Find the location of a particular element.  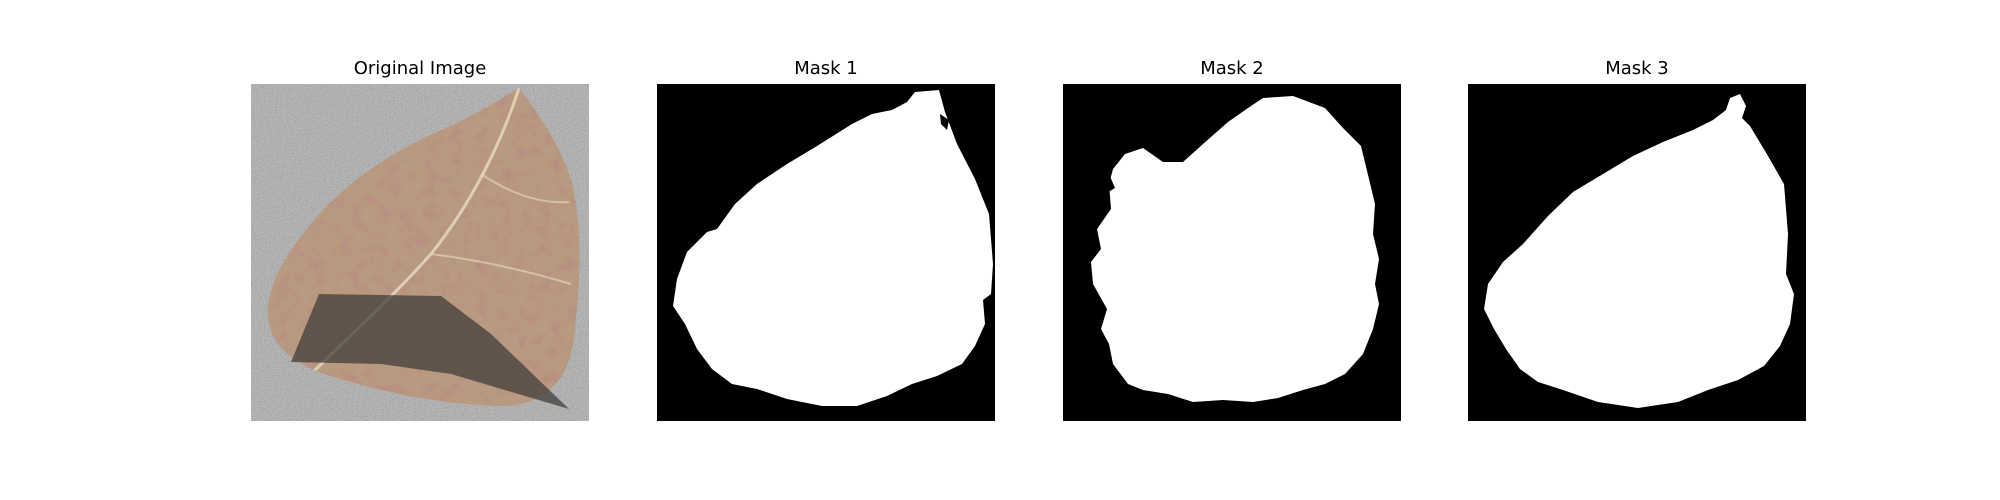

shadow-shape is located at coordinates (430, 351).